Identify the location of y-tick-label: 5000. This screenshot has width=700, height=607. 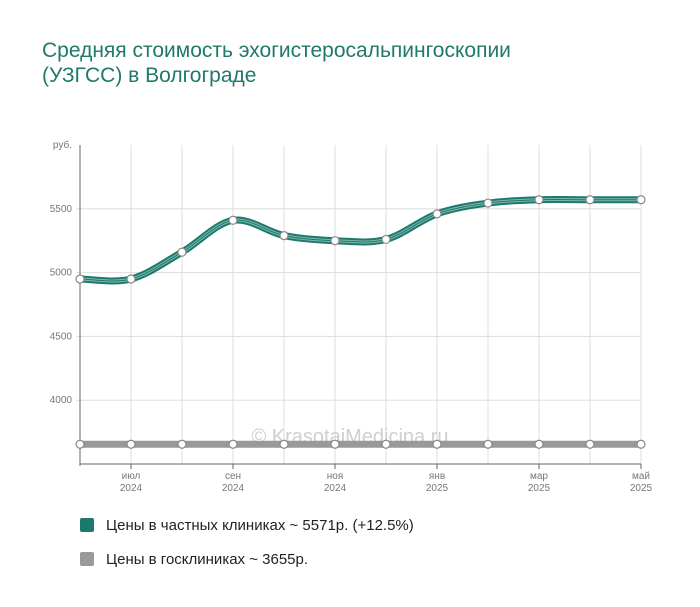
(61, 273).